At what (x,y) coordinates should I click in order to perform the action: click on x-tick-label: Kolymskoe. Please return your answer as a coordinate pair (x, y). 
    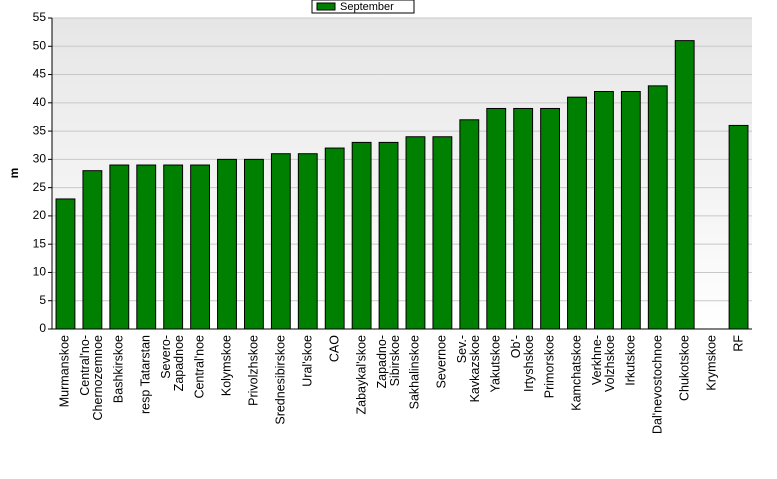
    Looking at the image, I should click on (226, 366).